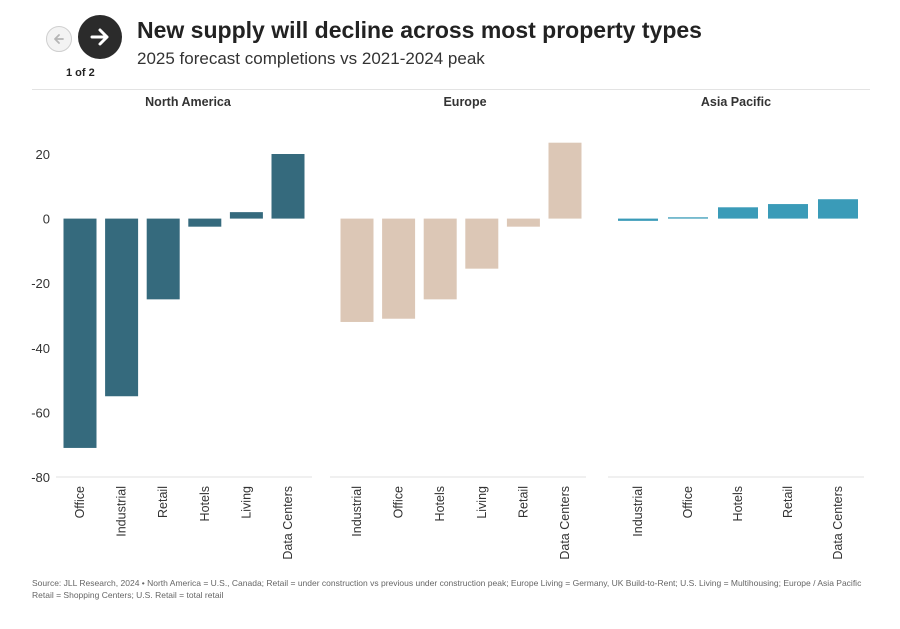  Describe the element at coordinates (40, 283) in the screenshot. I see `y-tick-label: -20` at that location.